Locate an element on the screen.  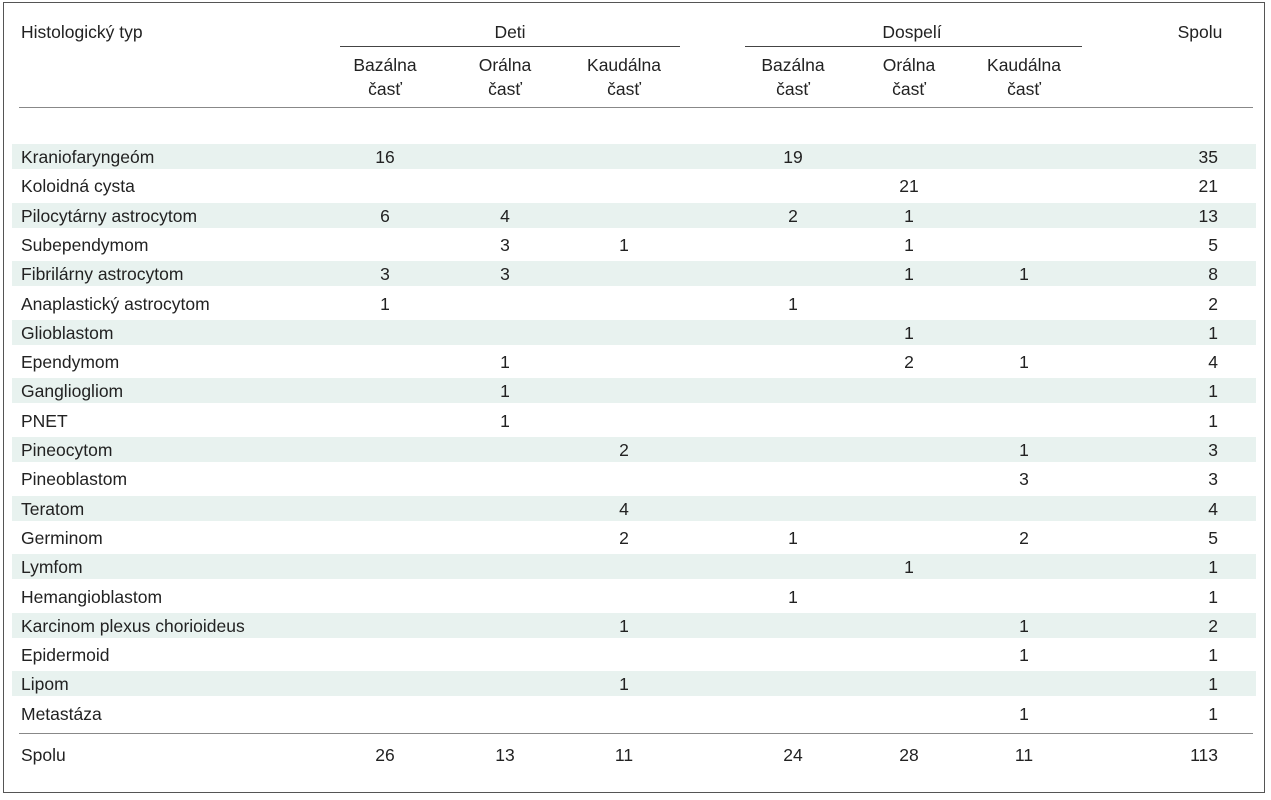
row-total-cell: 21 is located at coordinates (1208, 186).